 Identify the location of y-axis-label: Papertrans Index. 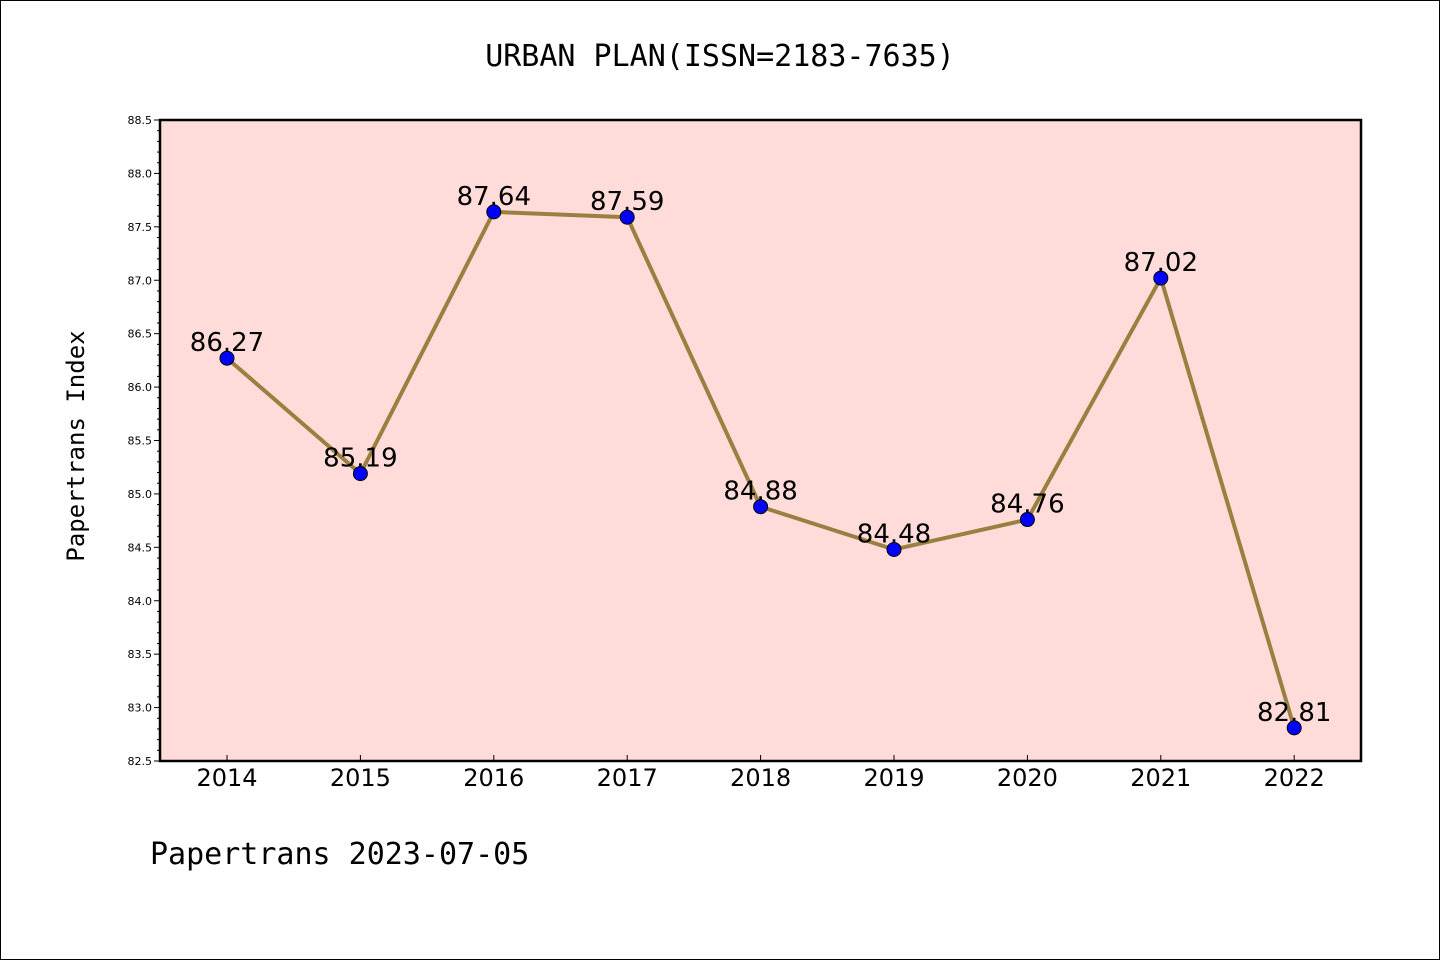
(76, 445).